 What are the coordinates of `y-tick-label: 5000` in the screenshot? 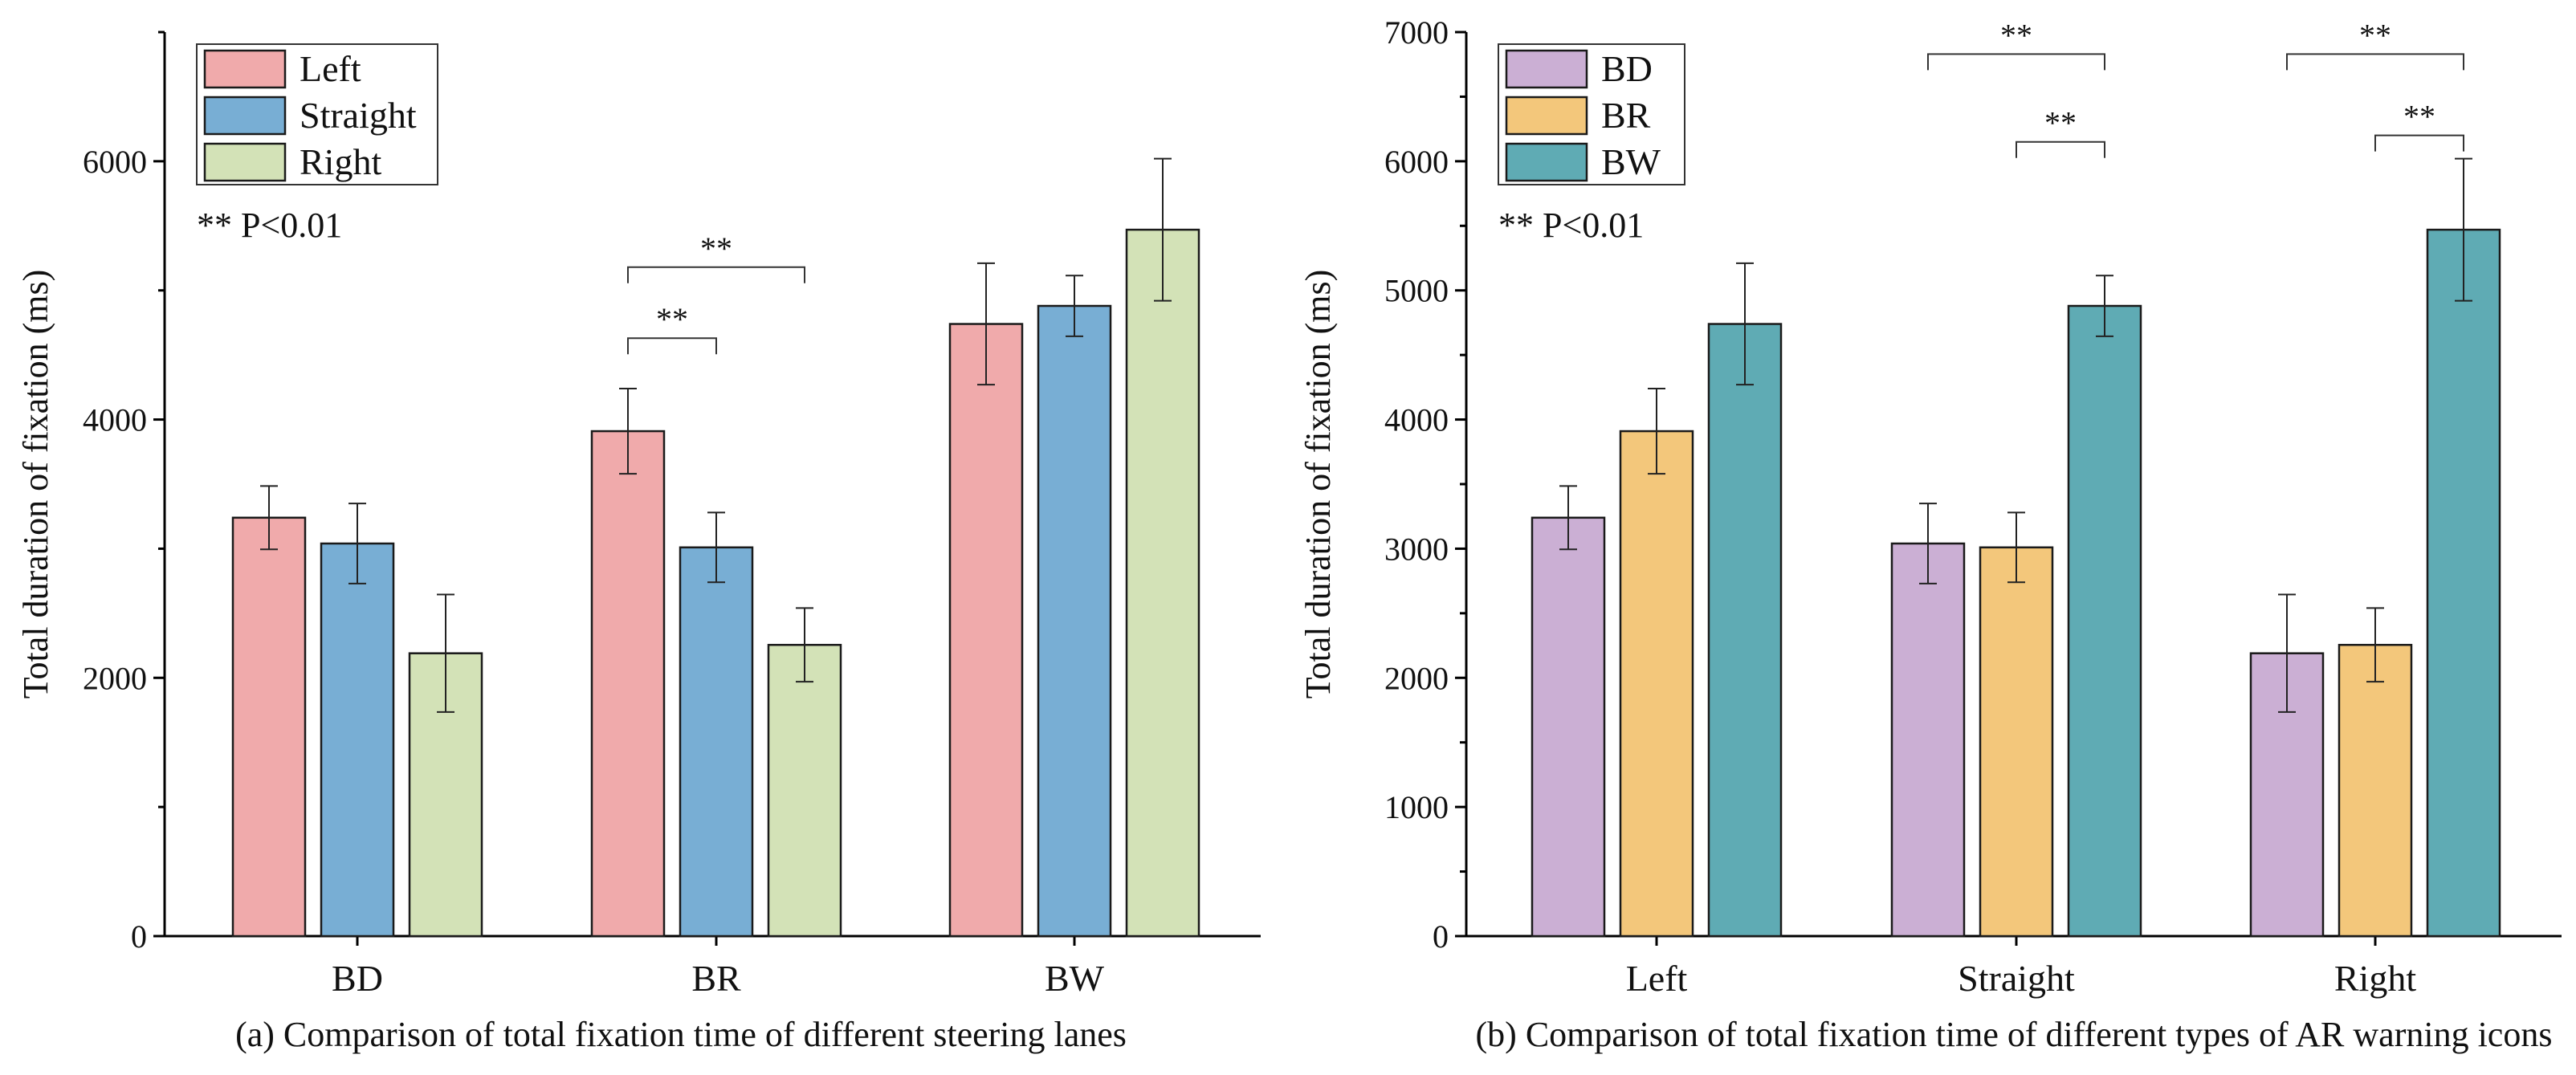 It's located at (1416, 291).